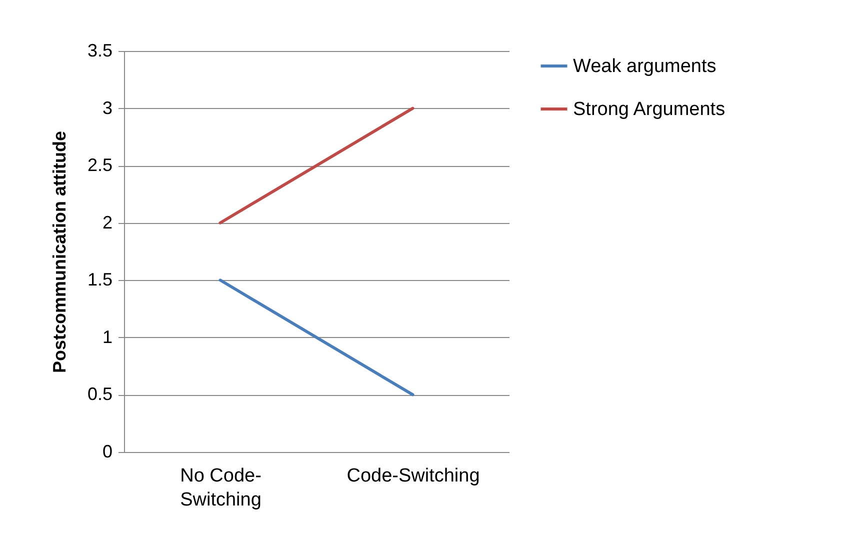 Image resolution: width=846 pixels, height=554 pixels. Describe the element at coordinates (649, 109) in the screenshot. I see `legend-label: Strong Arguments` at that location.